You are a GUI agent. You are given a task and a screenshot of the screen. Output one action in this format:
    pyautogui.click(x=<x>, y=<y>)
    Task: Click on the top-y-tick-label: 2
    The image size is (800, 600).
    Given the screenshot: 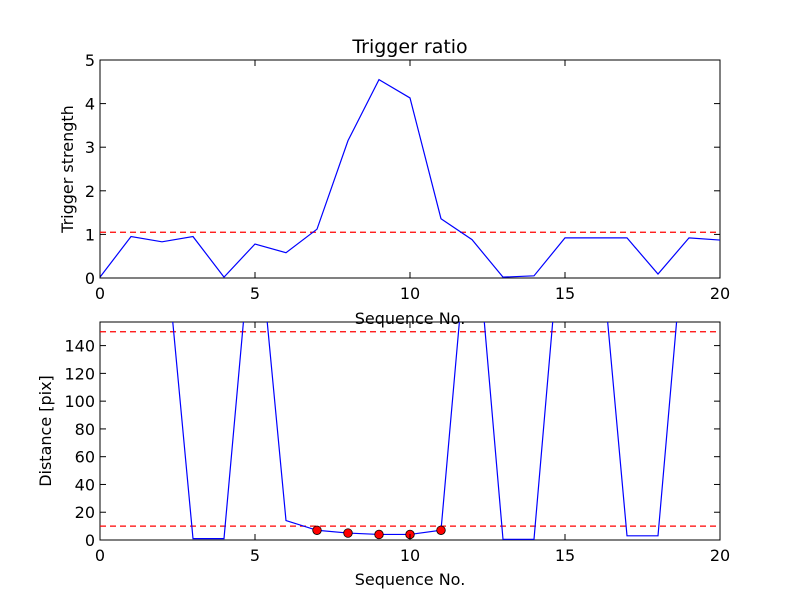 What is the action you would take?
    pyautogui.click(x=90, y=191)
    